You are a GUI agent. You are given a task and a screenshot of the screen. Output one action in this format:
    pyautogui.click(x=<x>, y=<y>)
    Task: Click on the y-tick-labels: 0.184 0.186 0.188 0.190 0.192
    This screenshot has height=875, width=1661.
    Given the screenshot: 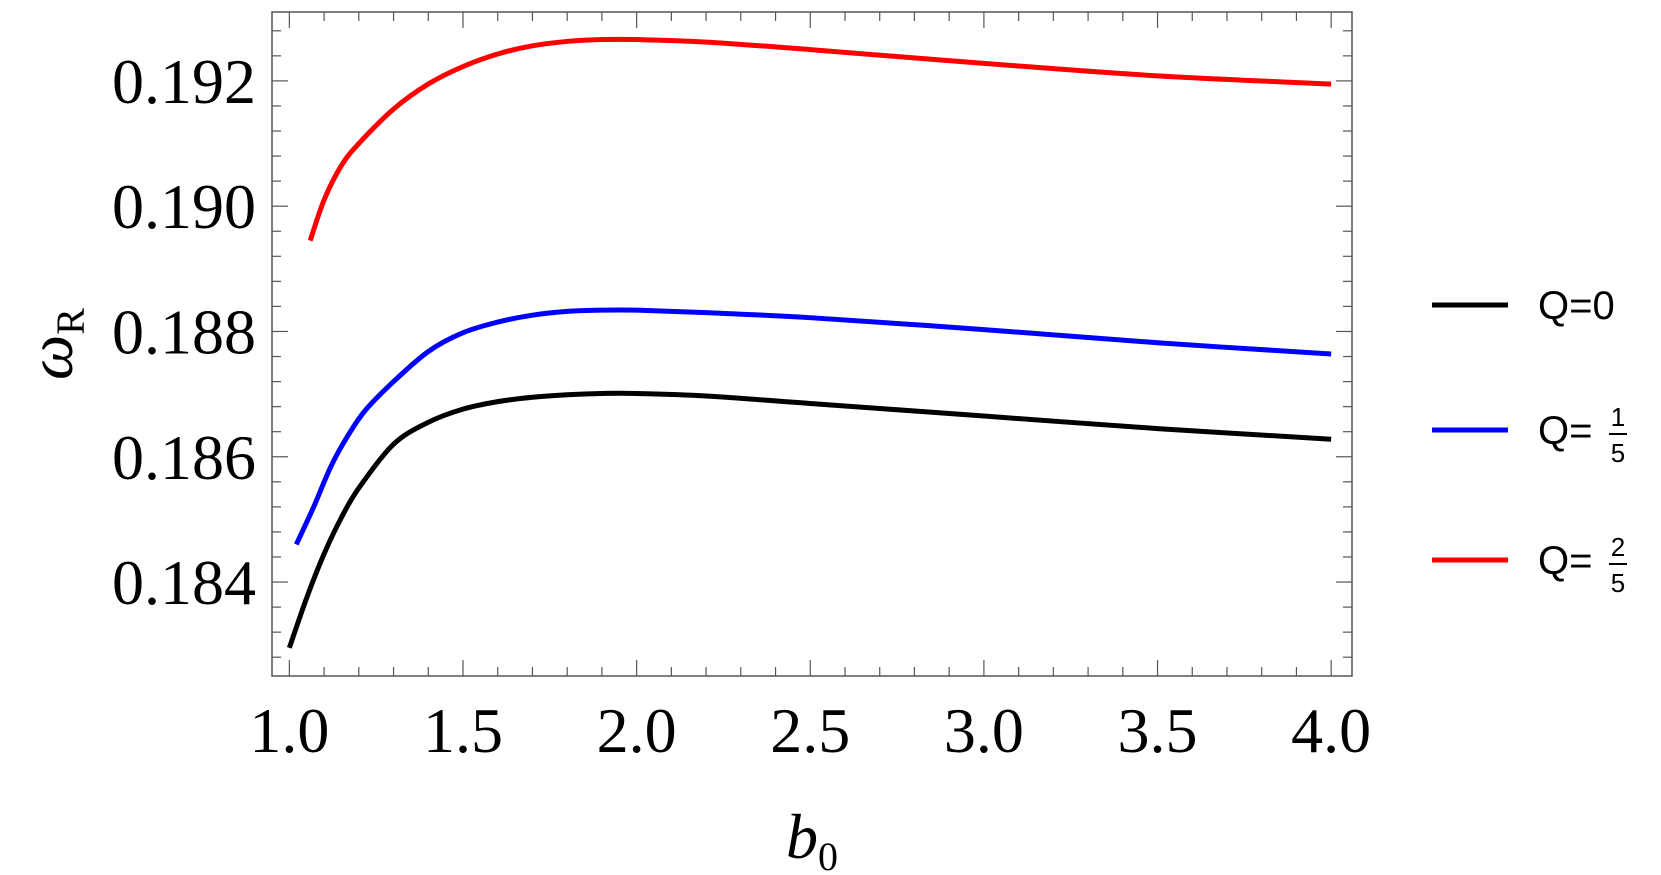 What is the action you would take?
    pyautogui.click(x=184, y=332)
    